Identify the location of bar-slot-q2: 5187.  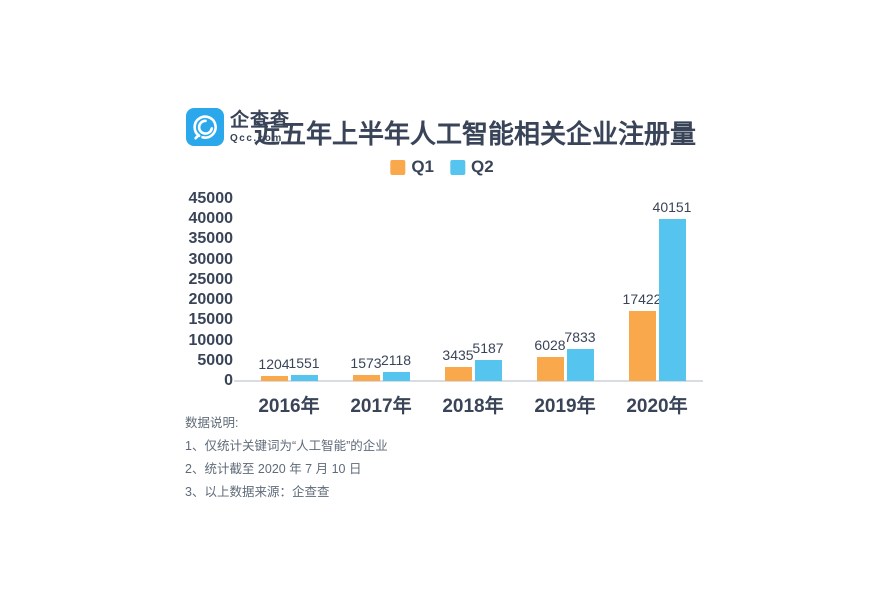
(488, 290).